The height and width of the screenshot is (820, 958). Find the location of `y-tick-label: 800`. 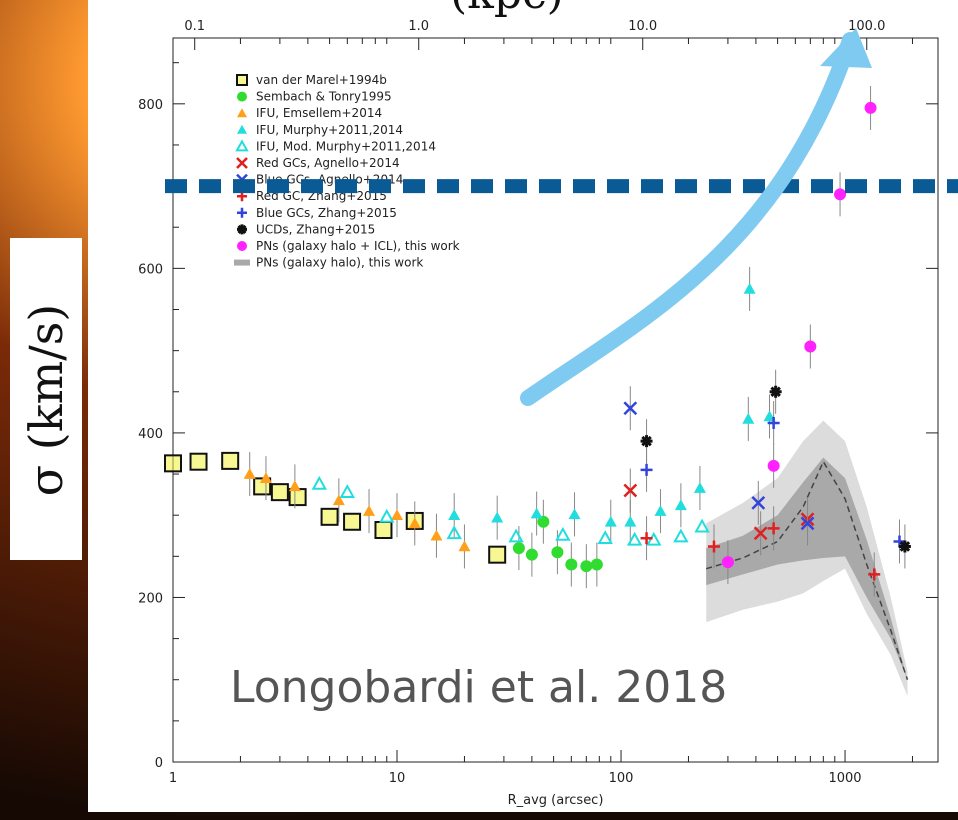

y-tick-label: 800 is located at coordinates (150, 105).